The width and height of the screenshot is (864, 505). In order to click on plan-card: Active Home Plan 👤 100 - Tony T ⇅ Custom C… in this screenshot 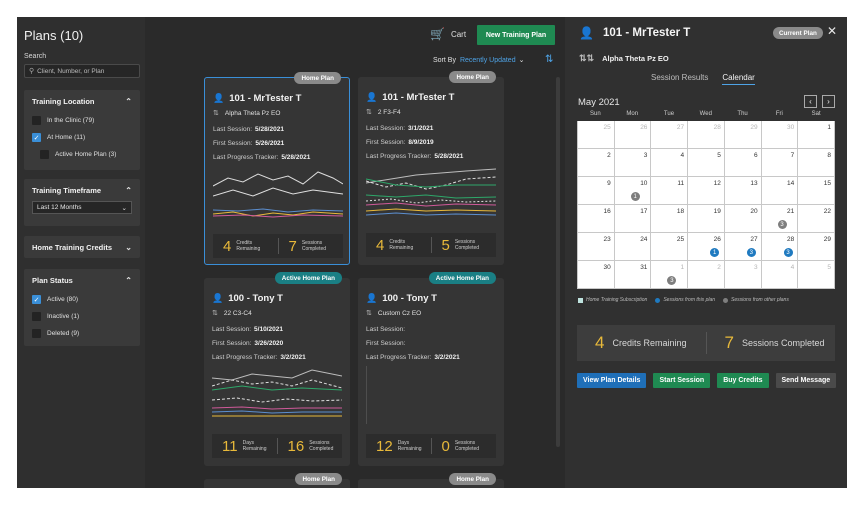, I will do `click(431, 369)`.